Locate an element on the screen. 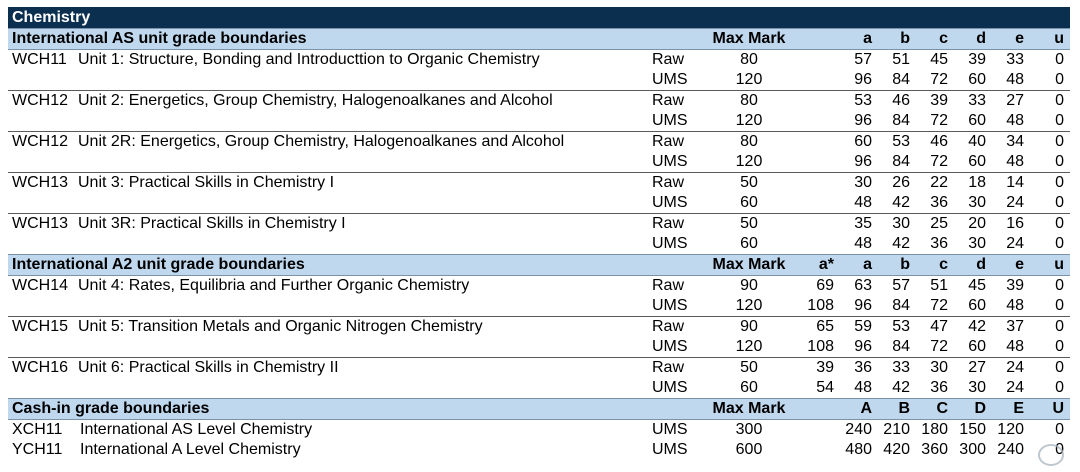 This screenshot has height=472, width=1080. max-mark: 80 is located at coordinates (749, 59).